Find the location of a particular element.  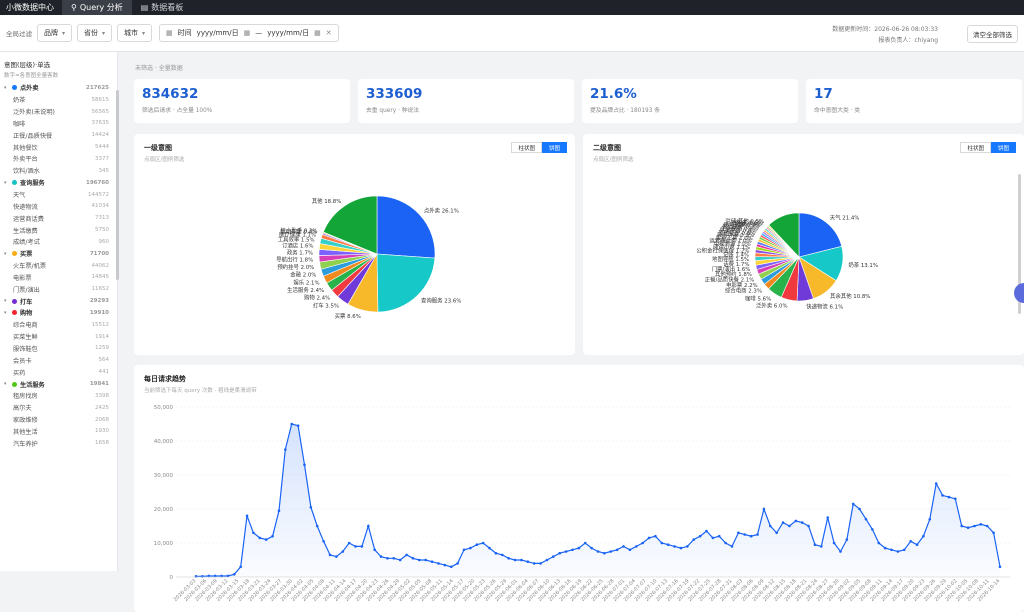

sidebar-item: 运营商话费 7313 is located at coordinates (58, 218).